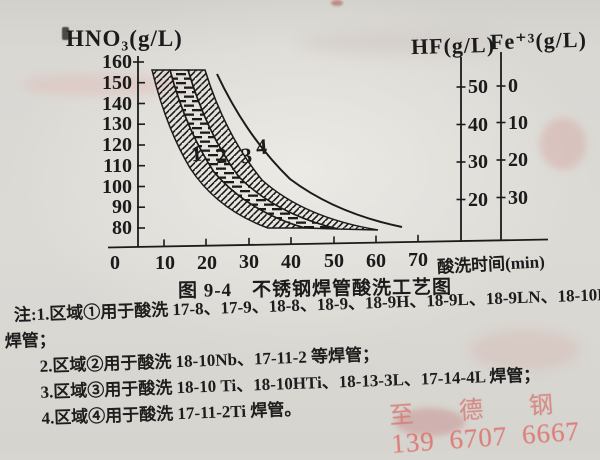 The width and height of the screenshot is (600, 460). Describe the element at coordinates (309, 150) in the screenshot. I see `region-4-outer-curve` at that location.